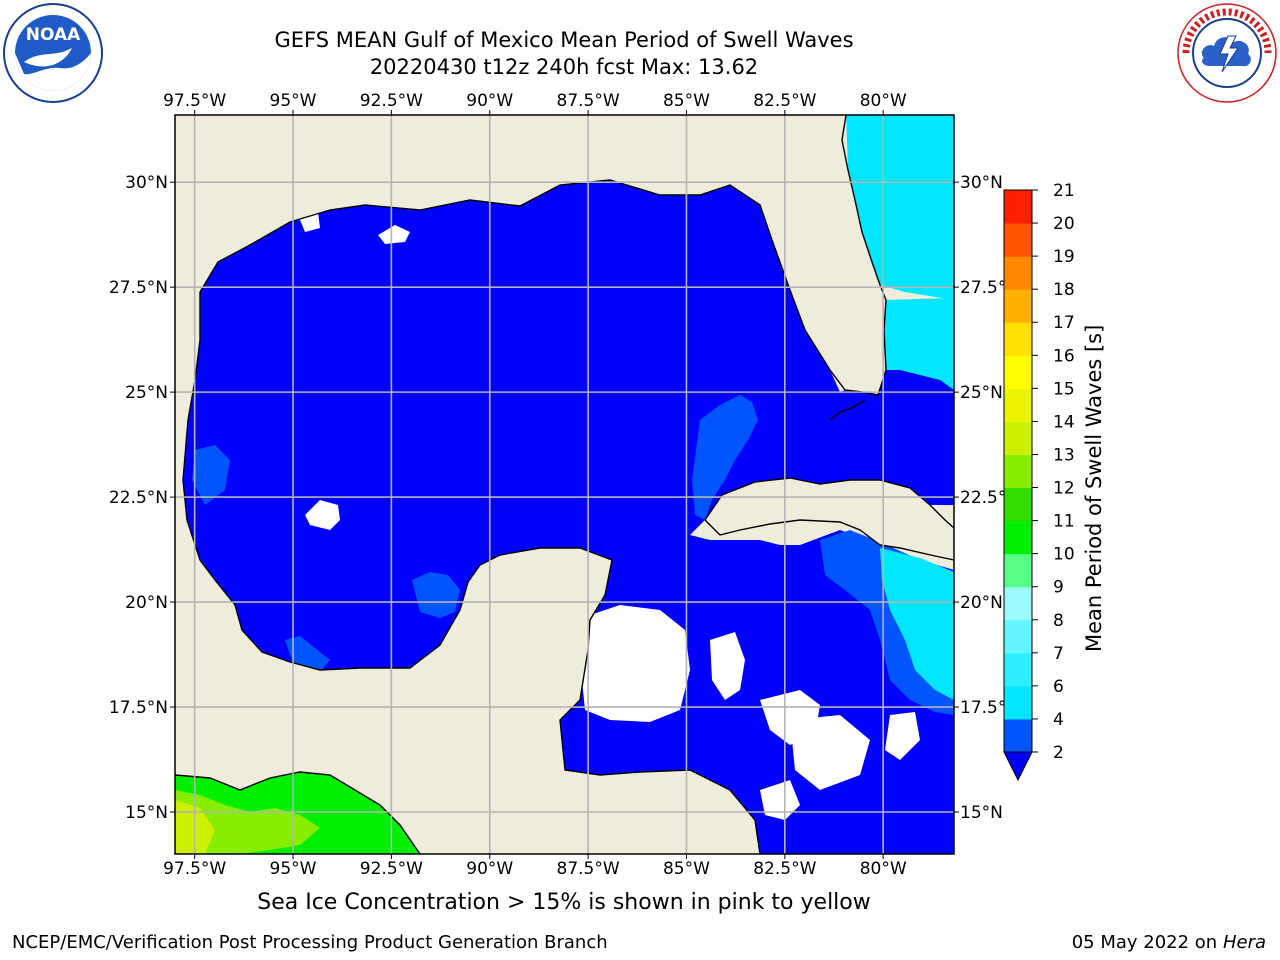 This screenshot has width=1280, height=960. I want to click on colorbar-tick-label: 12, so click(1064, 489).